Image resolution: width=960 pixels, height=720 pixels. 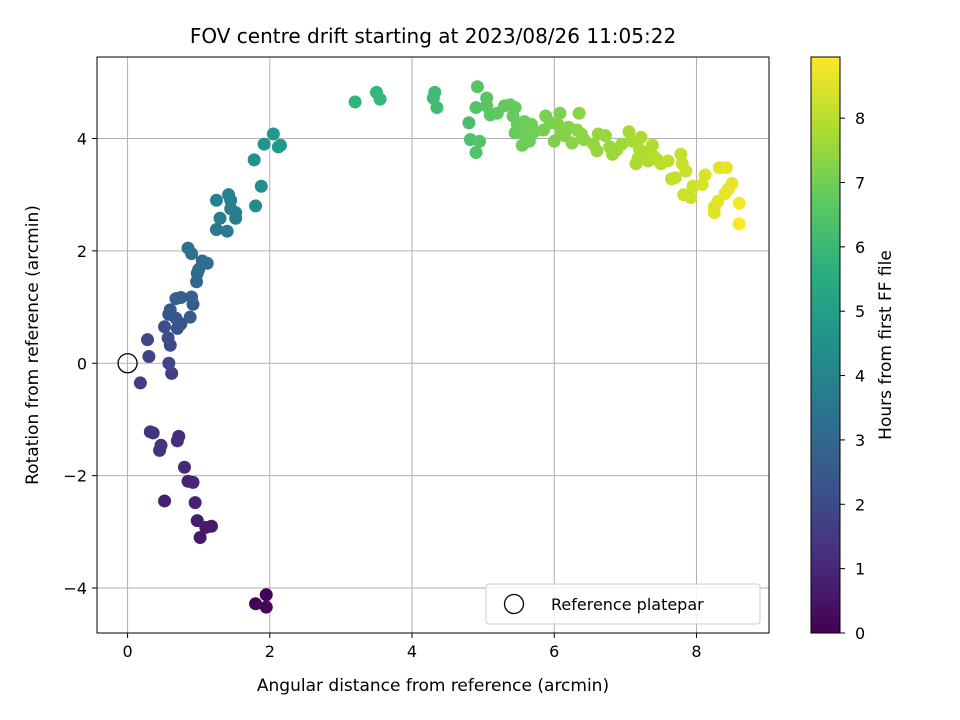 I want to click on reference-marker-group, so click(x=127, y=363).